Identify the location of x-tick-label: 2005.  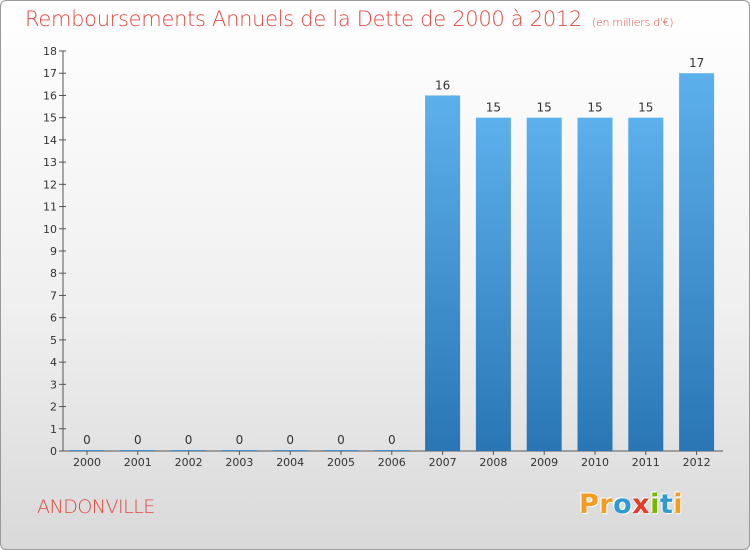
(341, 462).